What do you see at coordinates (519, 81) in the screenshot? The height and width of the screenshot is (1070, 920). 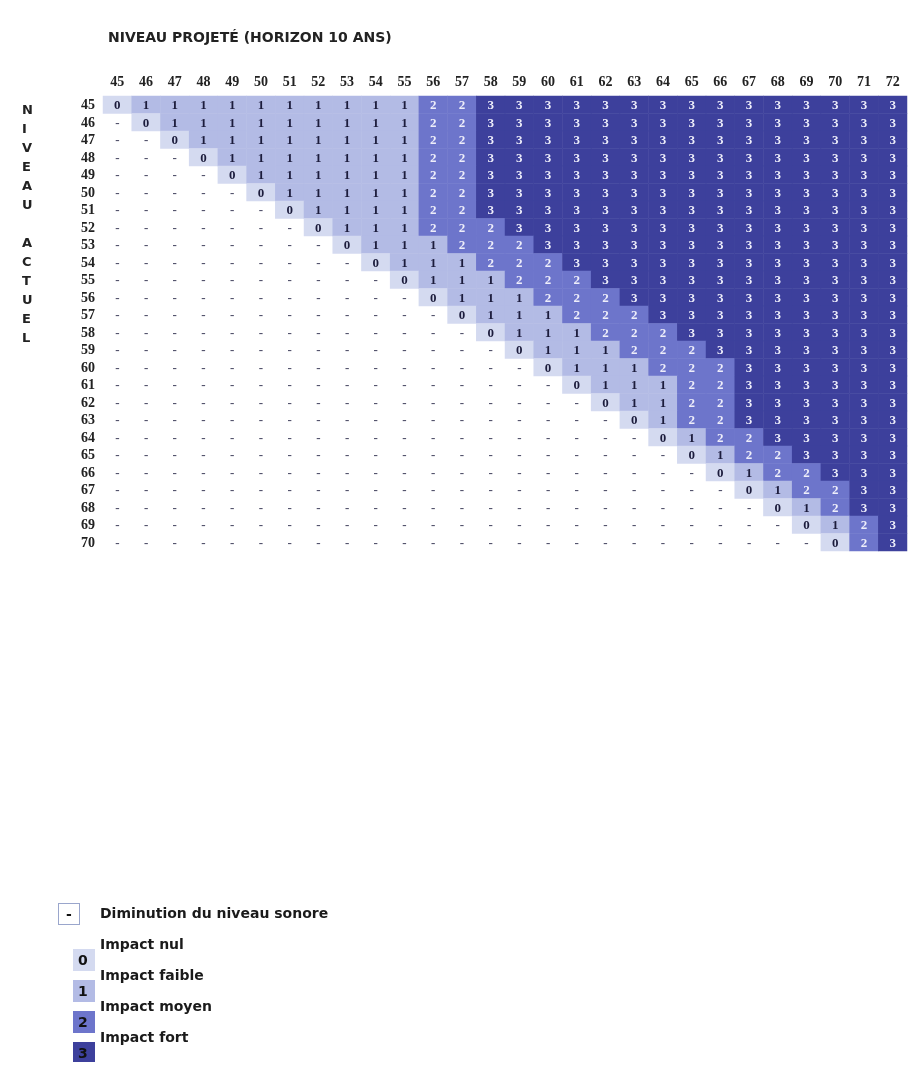 I see `x-tick-label: 59` at bounding box center [519, 81].